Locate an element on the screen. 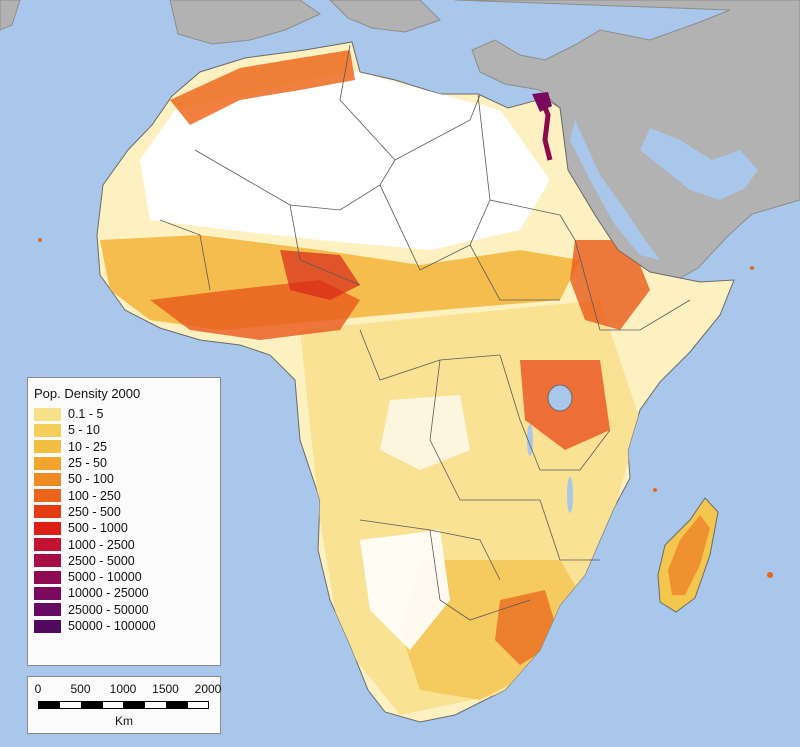  scale-unit: Km is located at coordinates (124, 721).